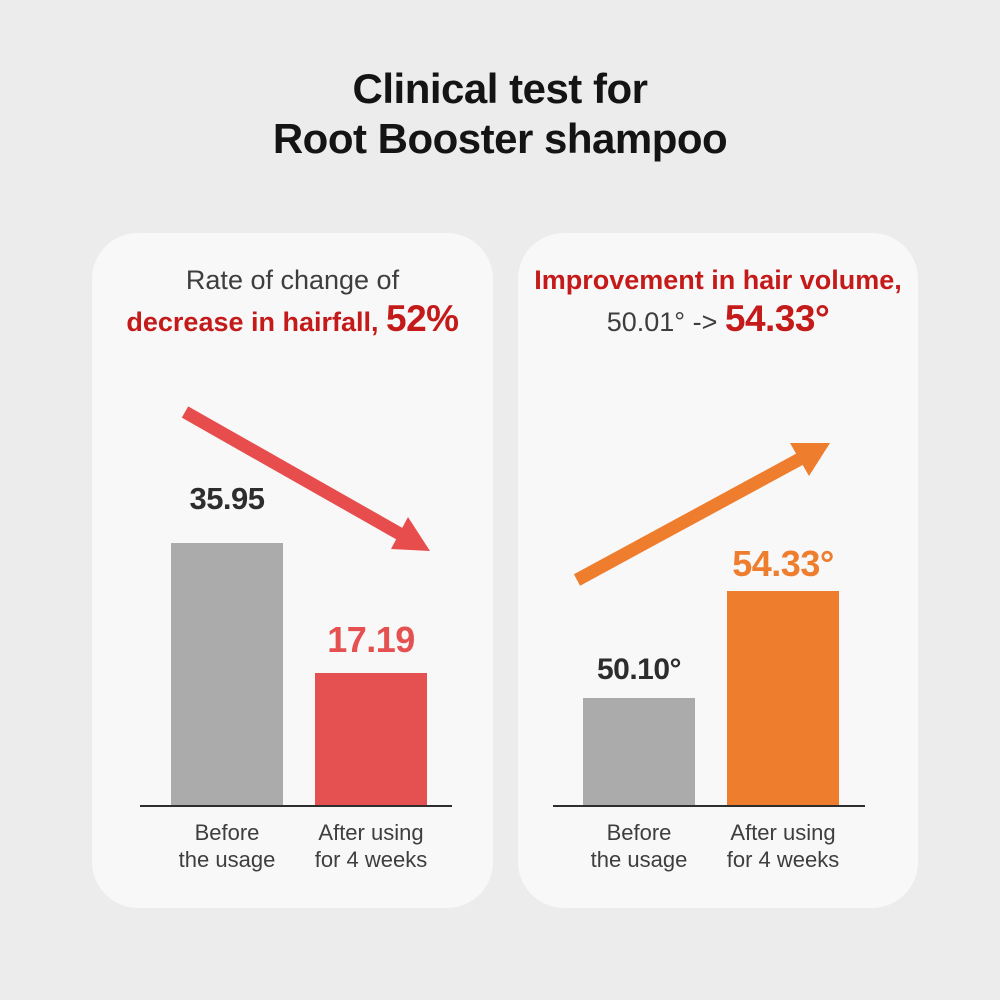  What do you see at coordinates (709, 806) in the screenshot?
I see `volume-axis-line` at bounding box center [709, 806].